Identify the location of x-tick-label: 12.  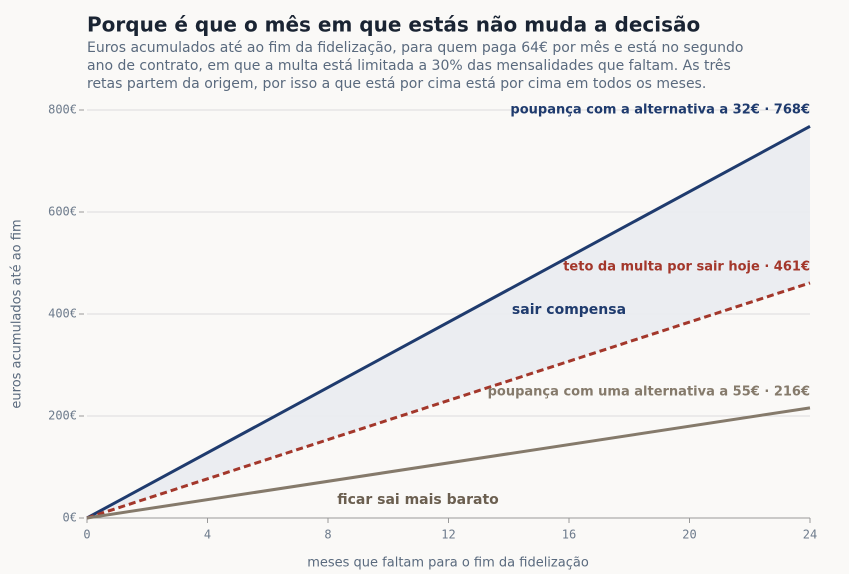
(448, 535).